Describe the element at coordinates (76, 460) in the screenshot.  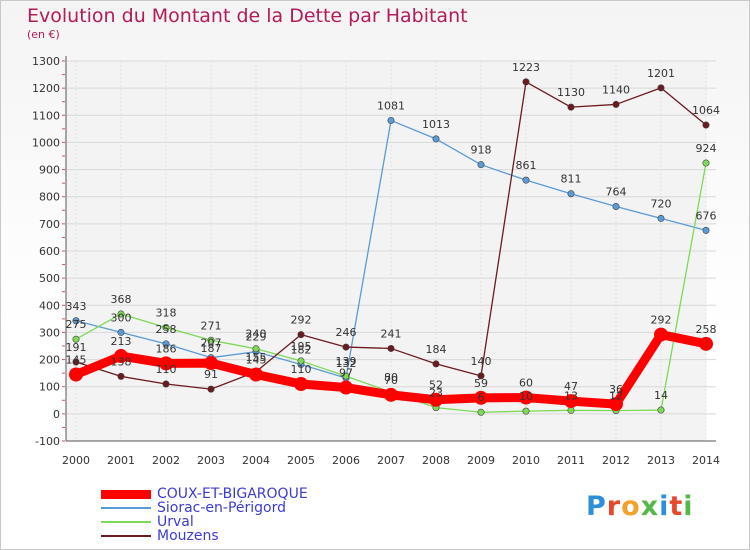
I see `x-tick-label: 2000` at that location.